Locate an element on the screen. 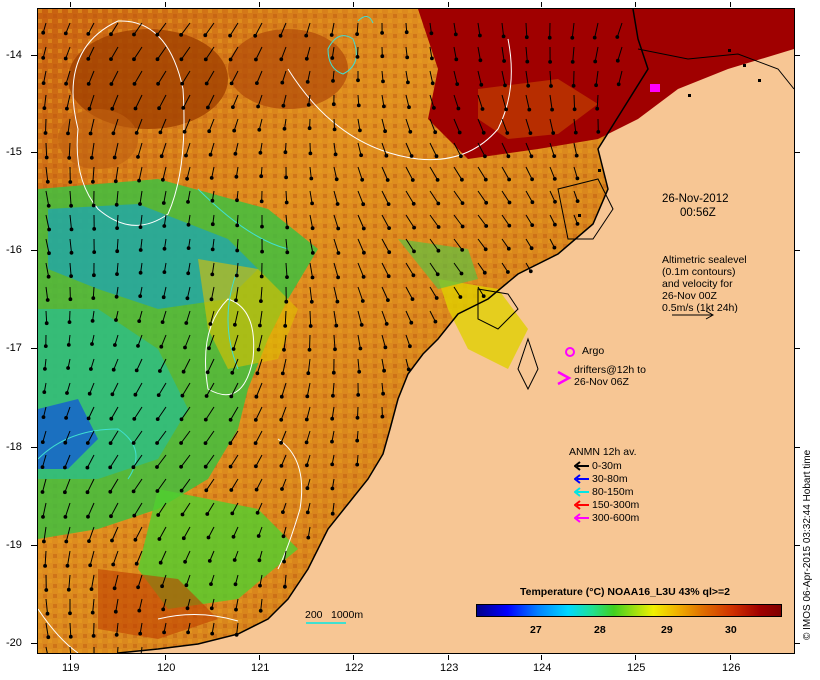  lon-tick-label: 122 is located at coordinates (354, 668).